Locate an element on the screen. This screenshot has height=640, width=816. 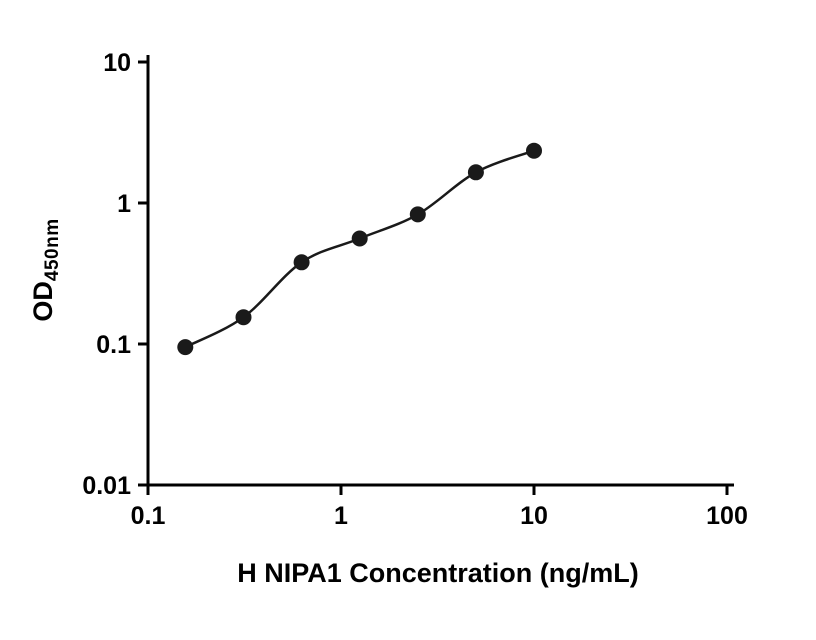
x-tick-label: 10 is located at coordinates (534, 516).